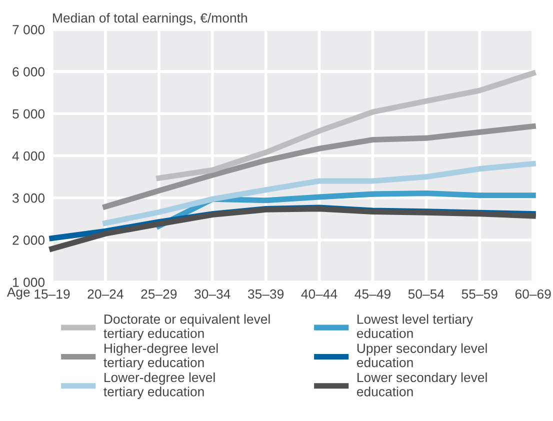 The height and width of the screenshot is (421, 553). What do you see at coordinates (421, 384) in the screenshot?
I see `legend-label: Lower secondary level education` at bounding box center [421, 384].